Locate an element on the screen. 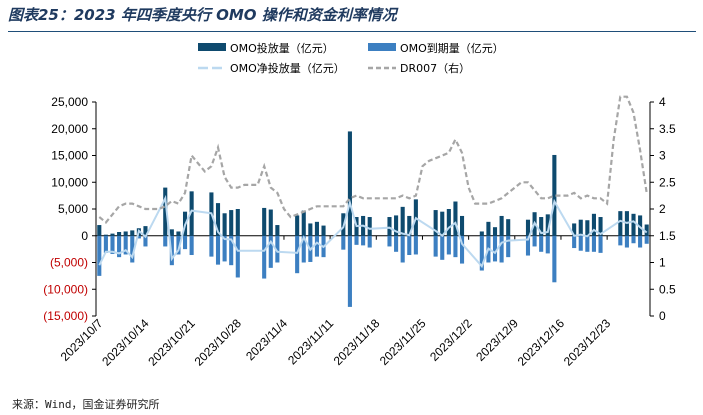  x-tick-label: 2023/12/2 is located at coordinates (451, 340).